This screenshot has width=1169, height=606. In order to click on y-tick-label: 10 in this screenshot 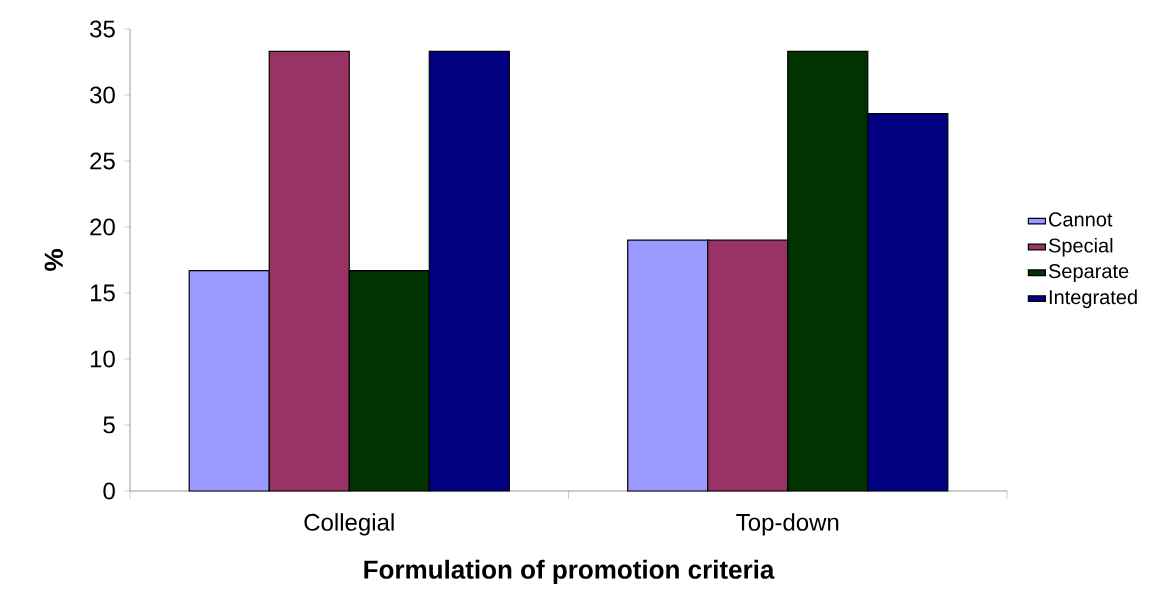, I will do `click(102, 359)`.